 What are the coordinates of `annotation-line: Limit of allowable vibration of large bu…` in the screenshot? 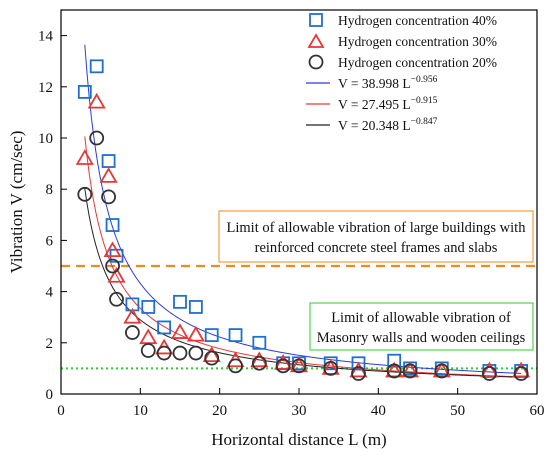 It's located at (377, 228).